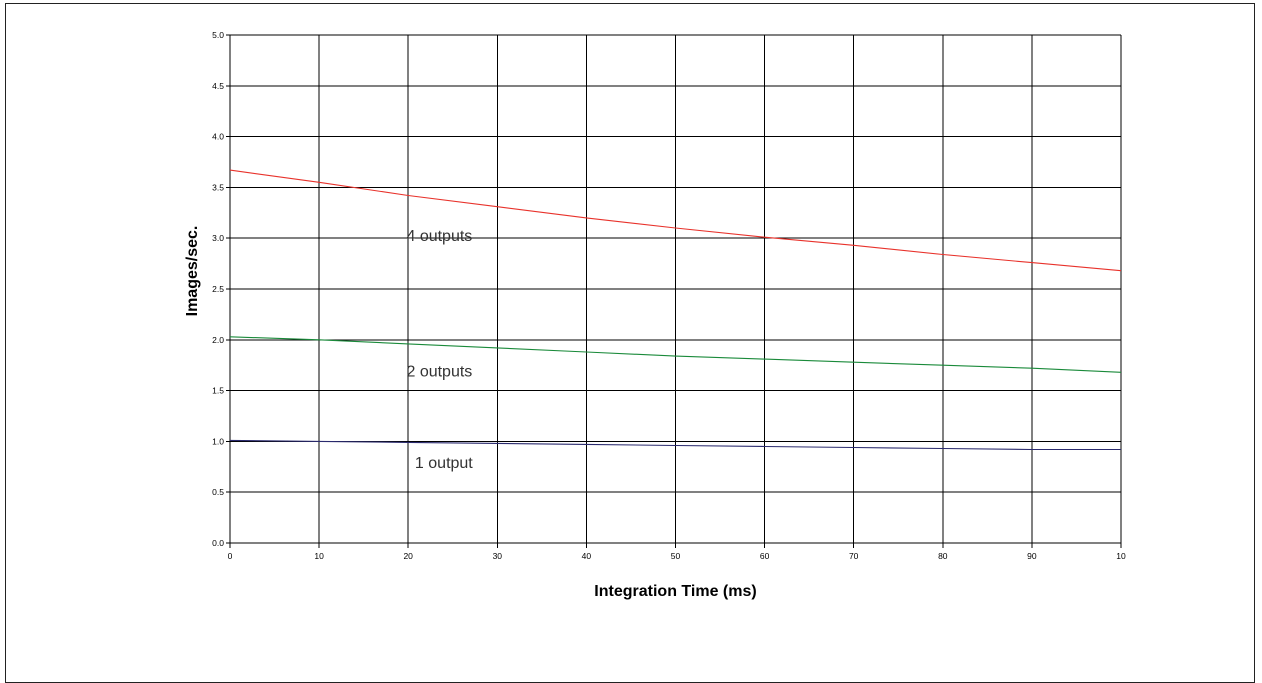  Describe the element at coordinates (218, 543) in the screenshot. I see `y-tick-label: 0.0` at that location.